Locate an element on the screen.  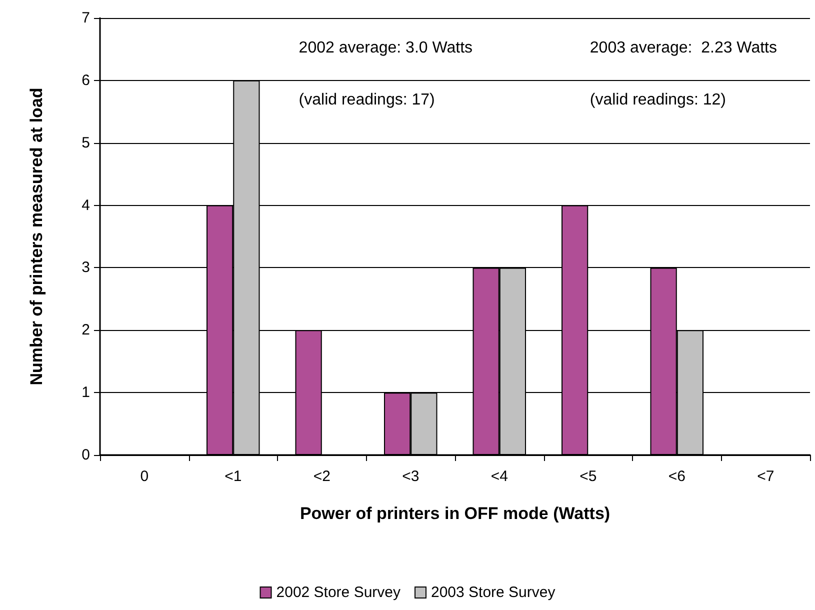
y-axis-title: Number of printers measured at load is located at coordinates (36, 237).